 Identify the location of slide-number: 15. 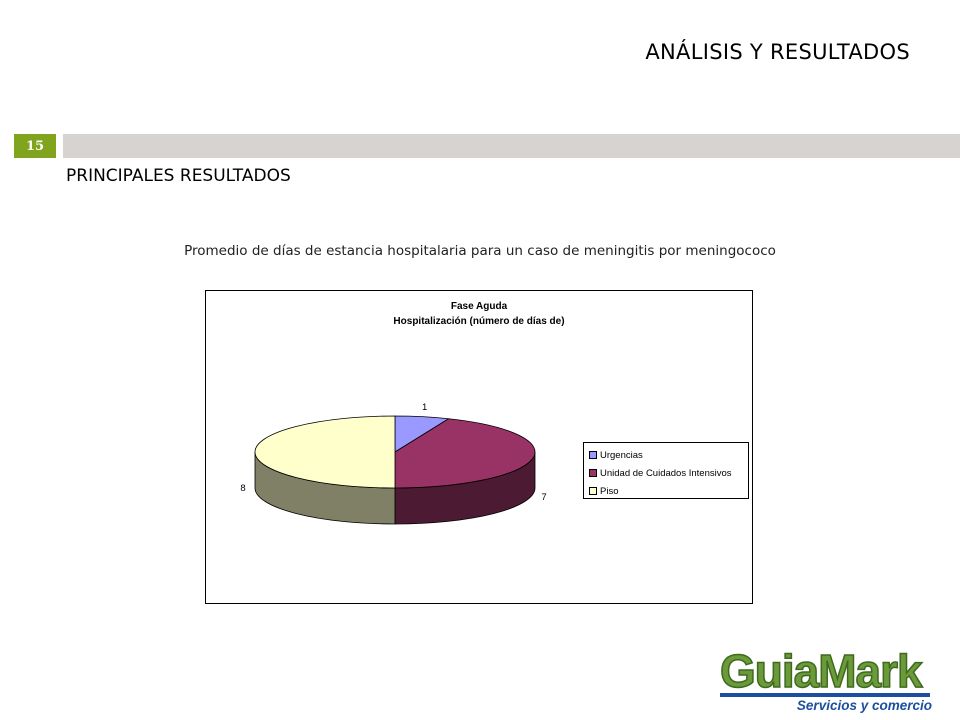
(35, 146).